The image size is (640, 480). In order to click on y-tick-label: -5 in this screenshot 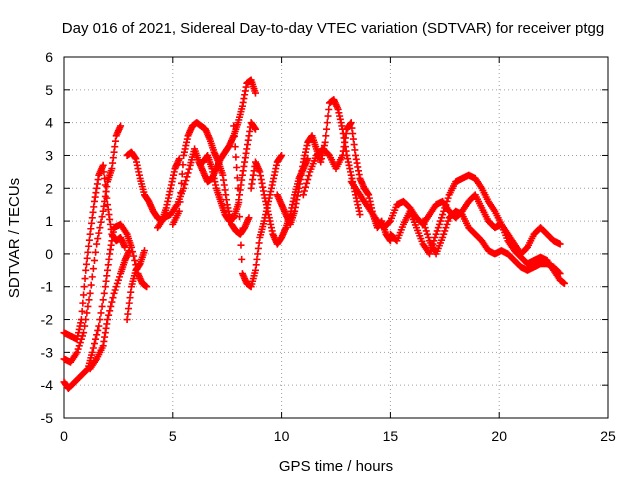, I will do `click(47, 418)`.